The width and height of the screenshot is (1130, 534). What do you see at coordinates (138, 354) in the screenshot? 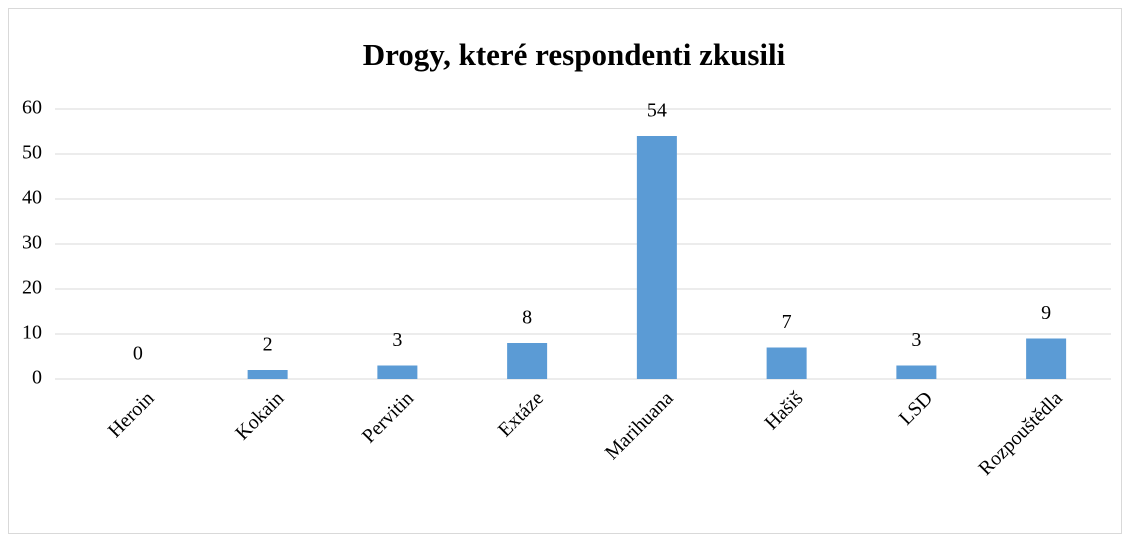
I see `data-label: 0` at bounding box center [138, 354].